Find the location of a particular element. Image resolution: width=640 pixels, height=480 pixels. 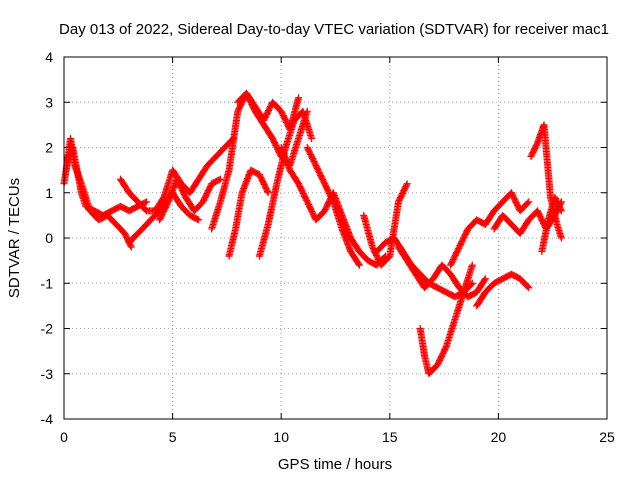

series-sat-b is located at coordinates (98, 192).